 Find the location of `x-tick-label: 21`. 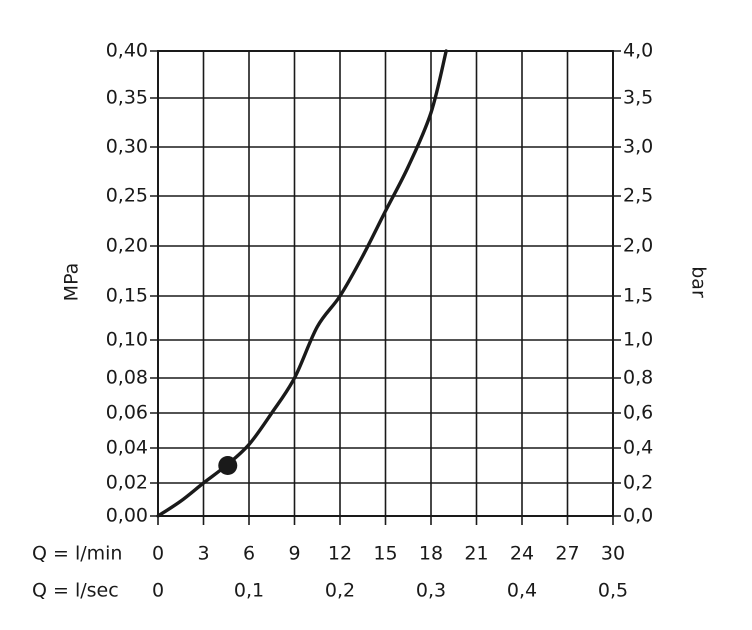

x-tick-label: 21 is located at coordinates (476, 554).